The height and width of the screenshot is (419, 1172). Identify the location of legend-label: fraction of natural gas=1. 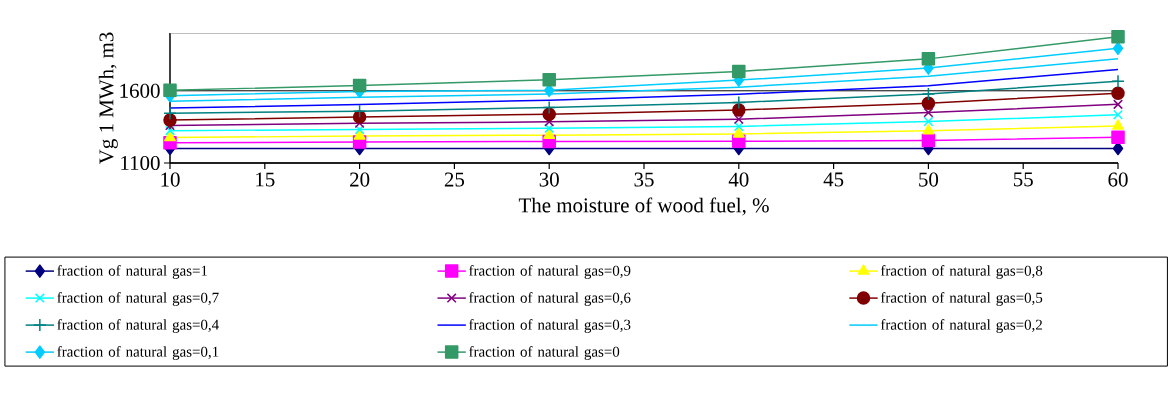
(132, 272).